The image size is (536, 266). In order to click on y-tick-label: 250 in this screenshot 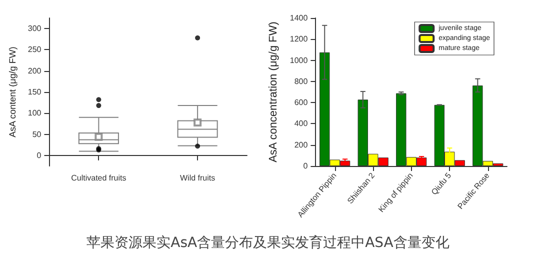, I will do `click(35, 49)`.